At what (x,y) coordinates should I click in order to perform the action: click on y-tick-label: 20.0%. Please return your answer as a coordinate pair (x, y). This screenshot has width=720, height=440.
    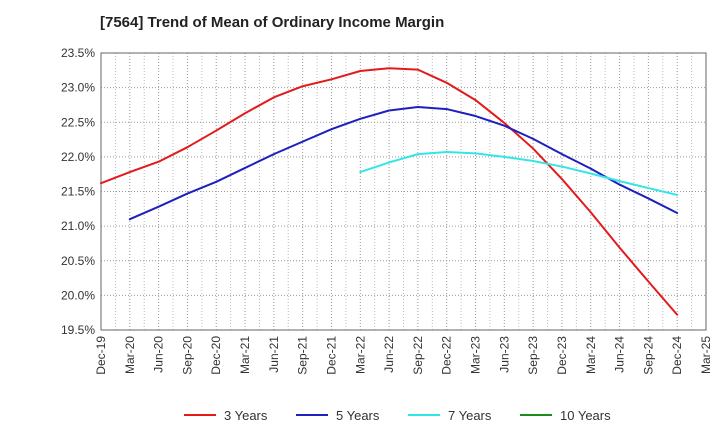
    Looking at the image, I should click on (78, 295).